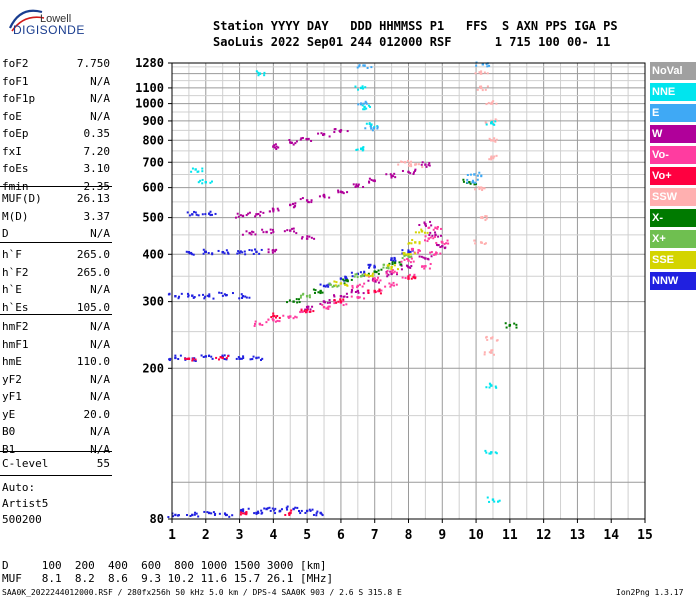 This screenshot has height=600, width=700. I want to click on x-tick-label: 10, so click(476, 535).